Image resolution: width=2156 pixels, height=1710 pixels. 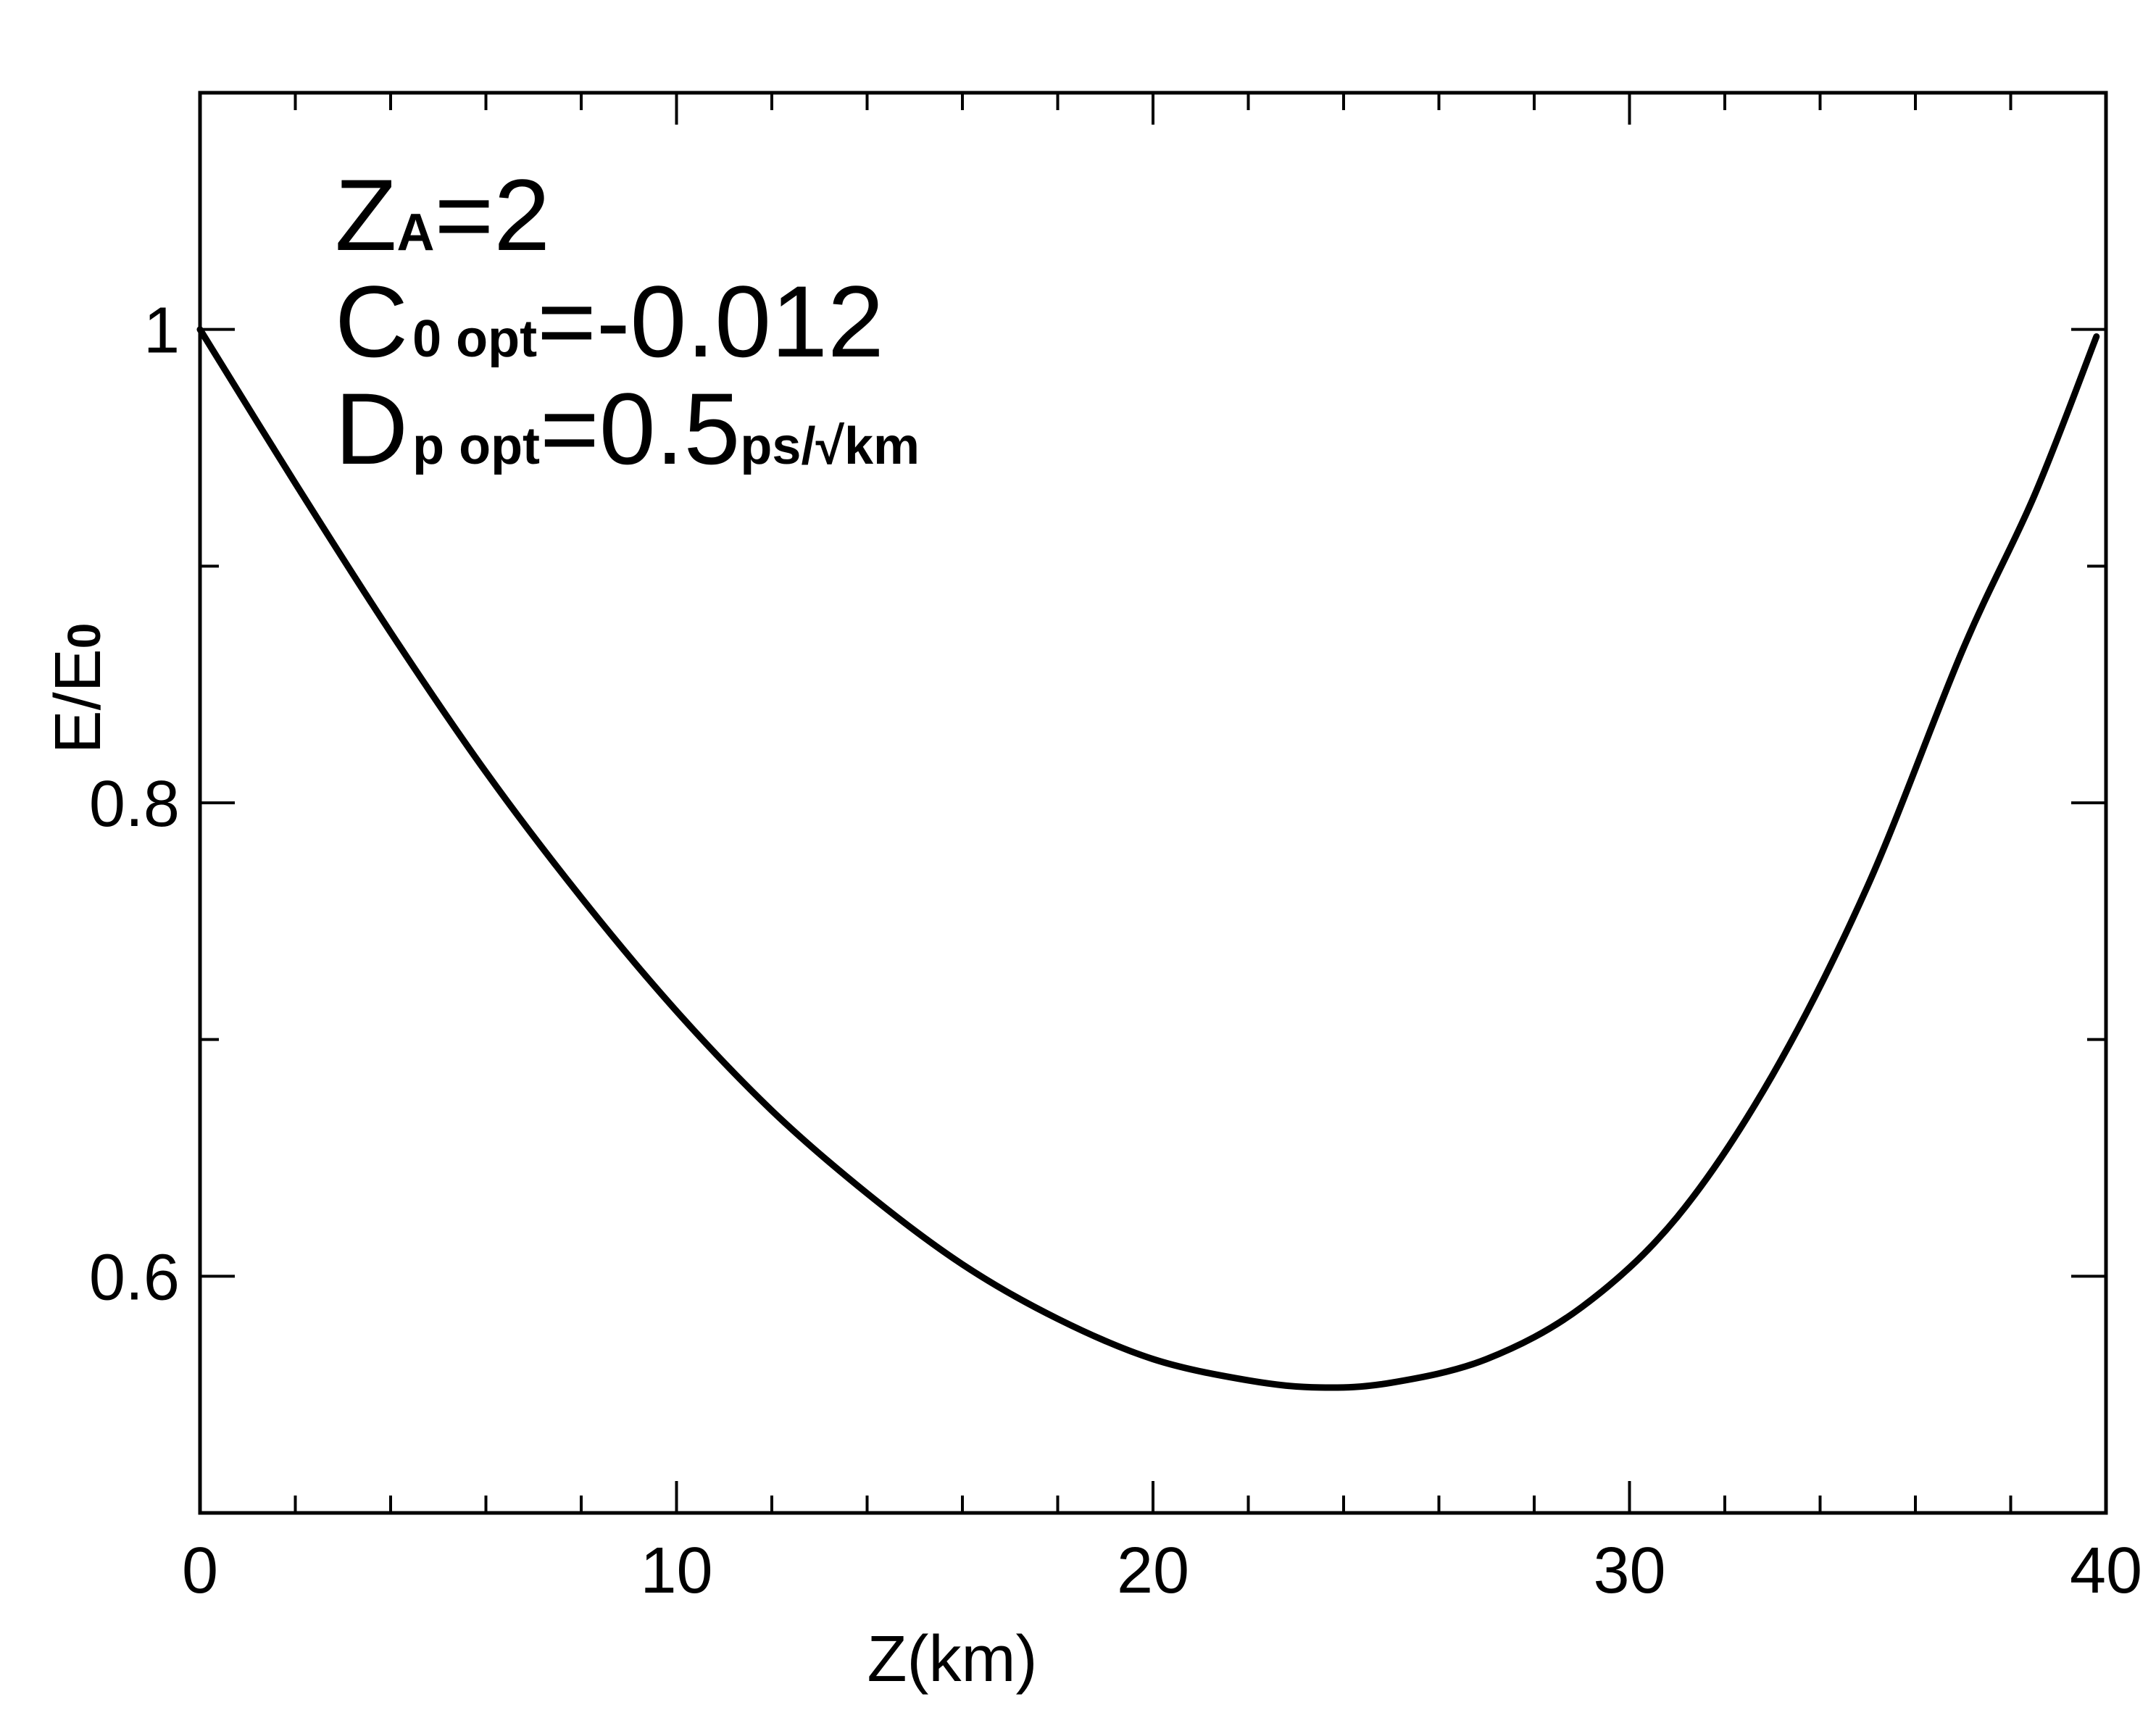 What do you see at coordinates (134, 804) in the screenshot?
I see `y-tick-label: 0.8` at bounding box center [134, 804].